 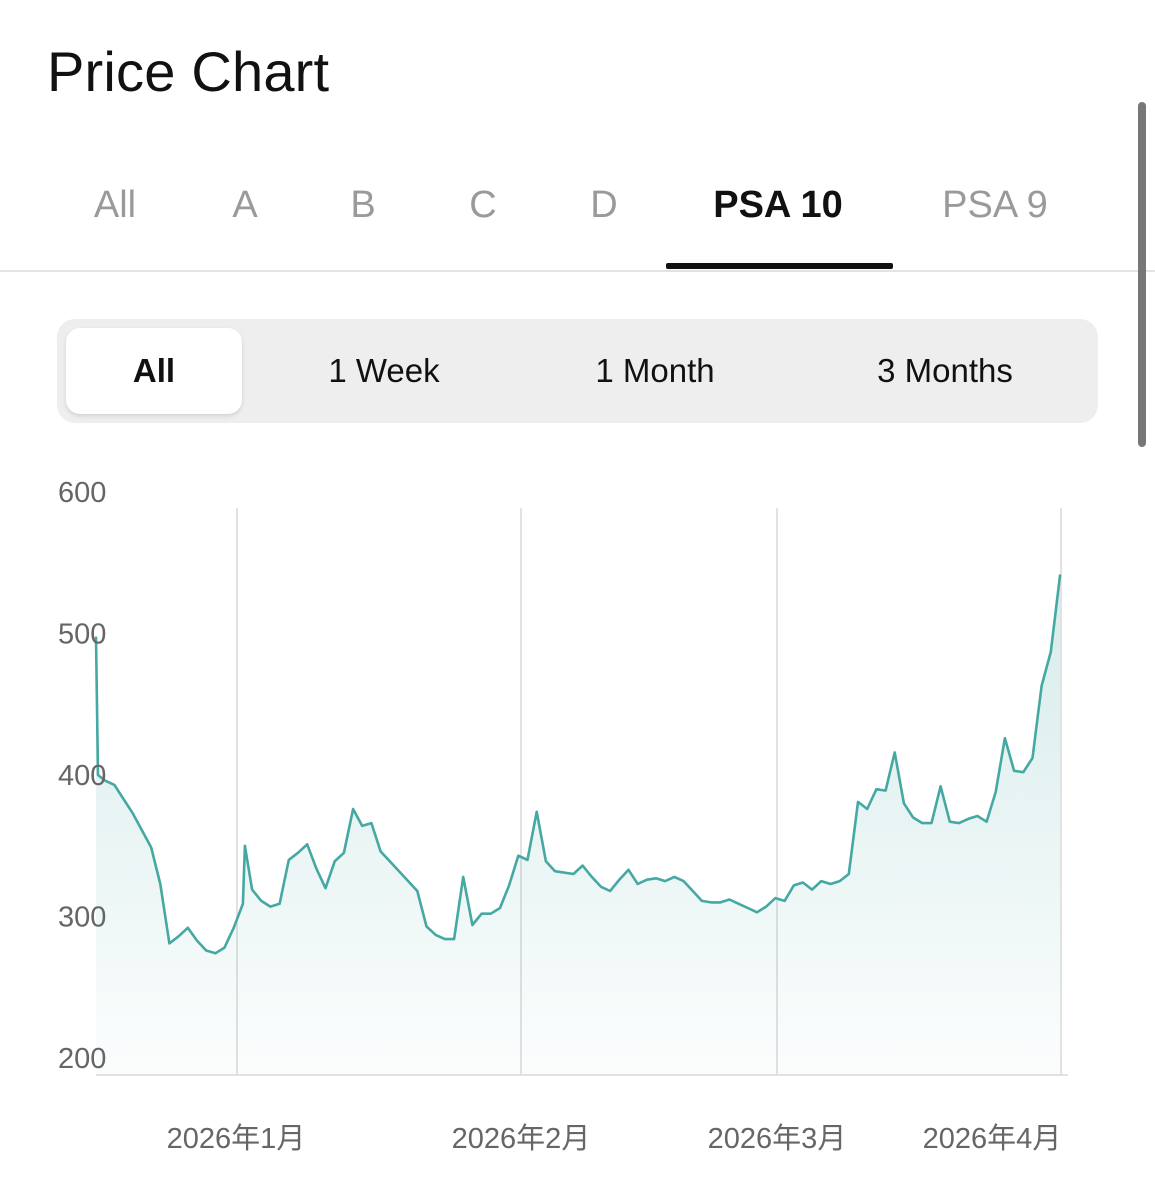 What do you see at coordinates (945, 370) in the screenshot?
I see `range-3-months-button: 3 Months` at bounding box center [945, 370].